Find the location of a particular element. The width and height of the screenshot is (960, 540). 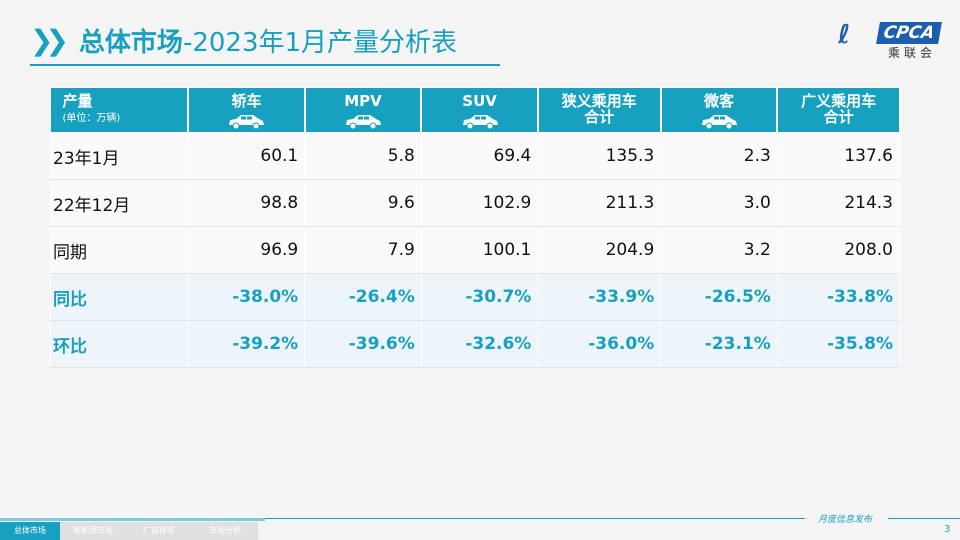

cell-value: -39.6% is located at coordinates (363, 344).